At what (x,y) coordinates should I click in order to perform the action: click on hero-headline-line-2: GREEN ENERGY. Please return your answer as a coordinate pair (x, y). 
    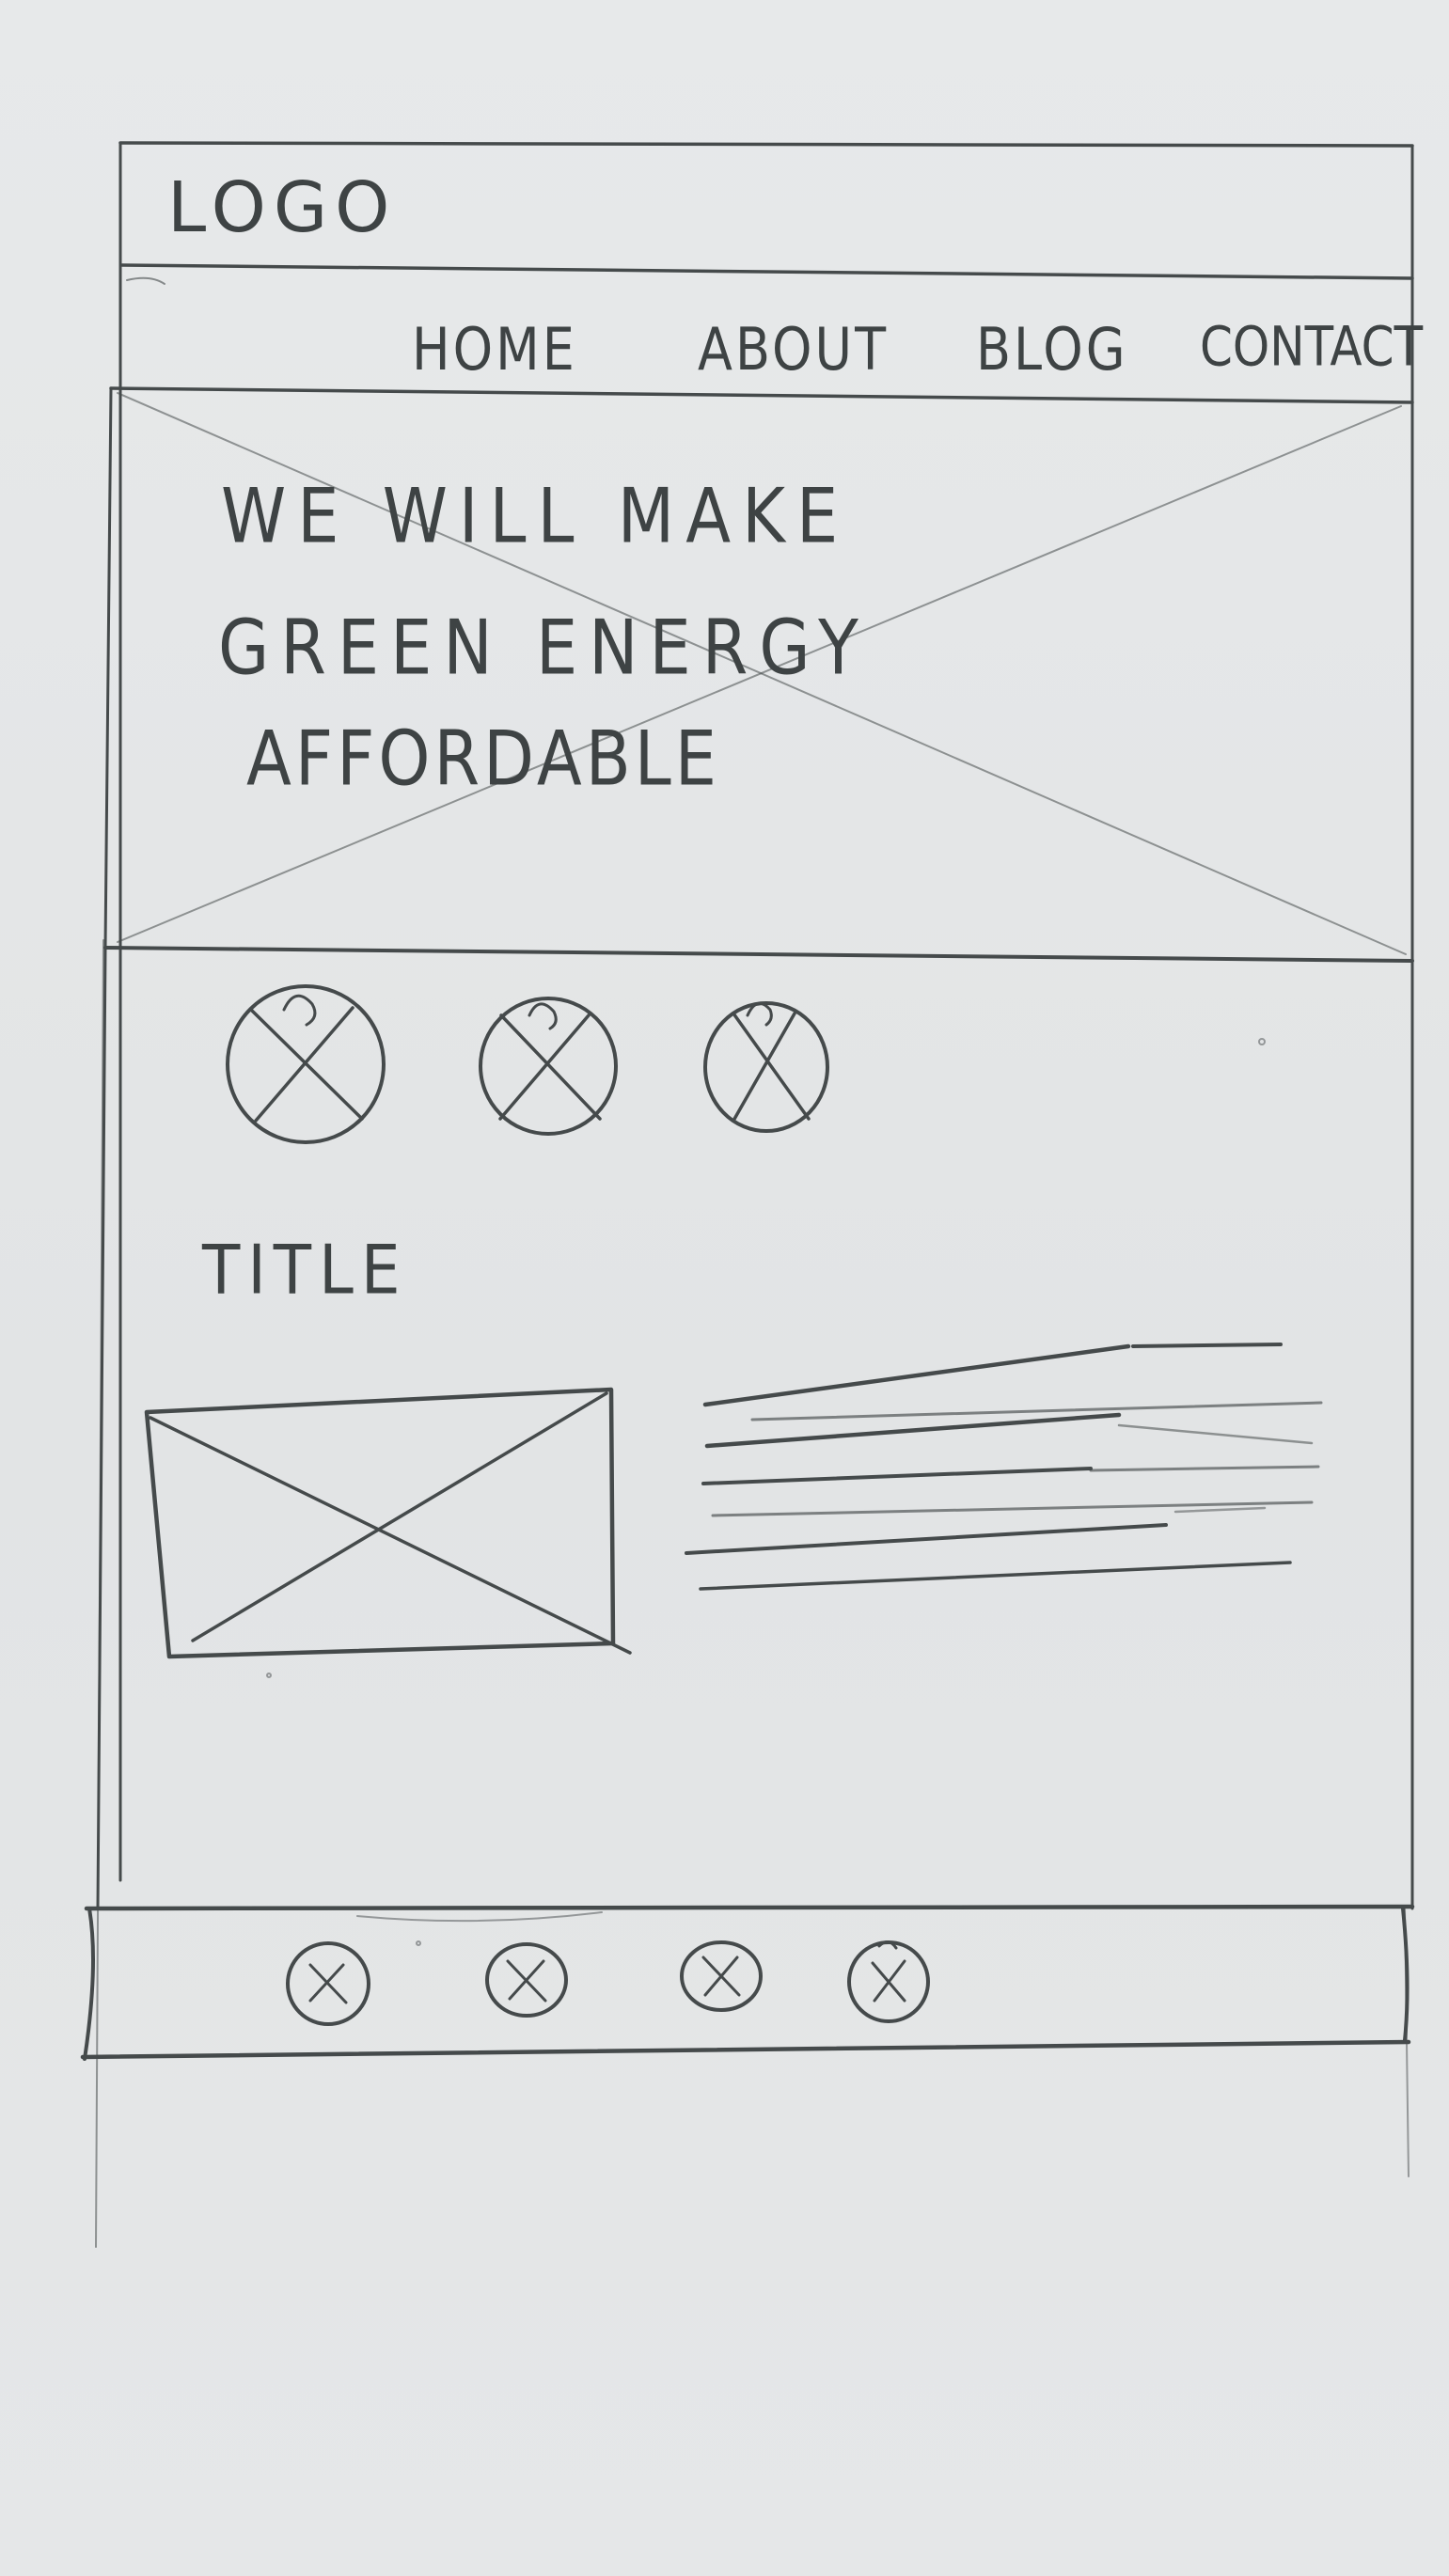
    Looking at the image, I should click on (544, 648).